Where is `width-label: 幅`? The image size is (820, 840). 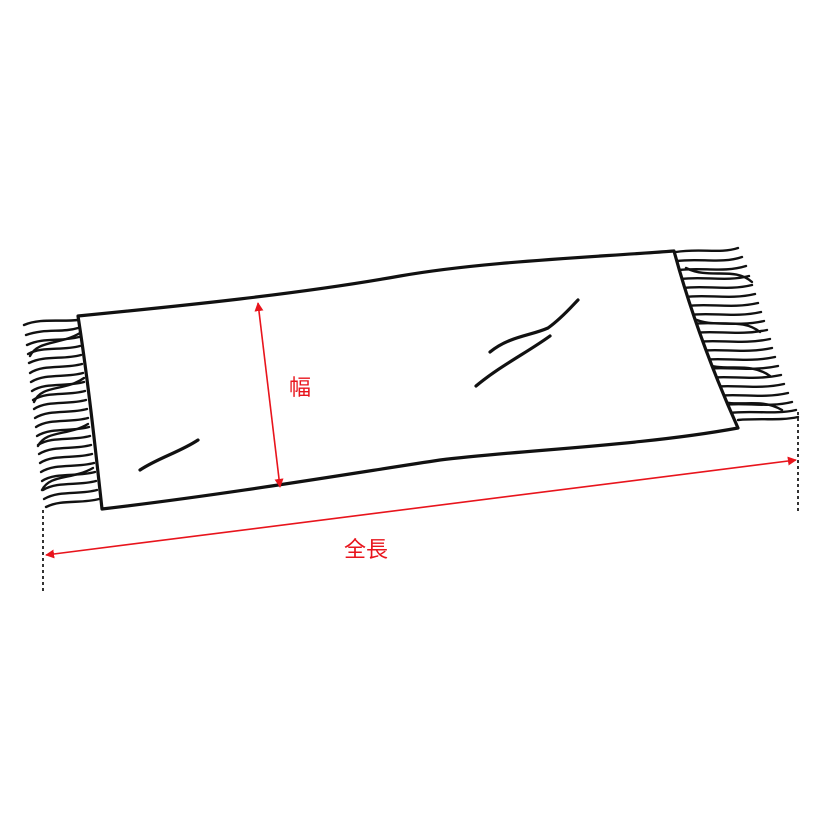 width-label: 幅 is located at coordinates (300, 388).